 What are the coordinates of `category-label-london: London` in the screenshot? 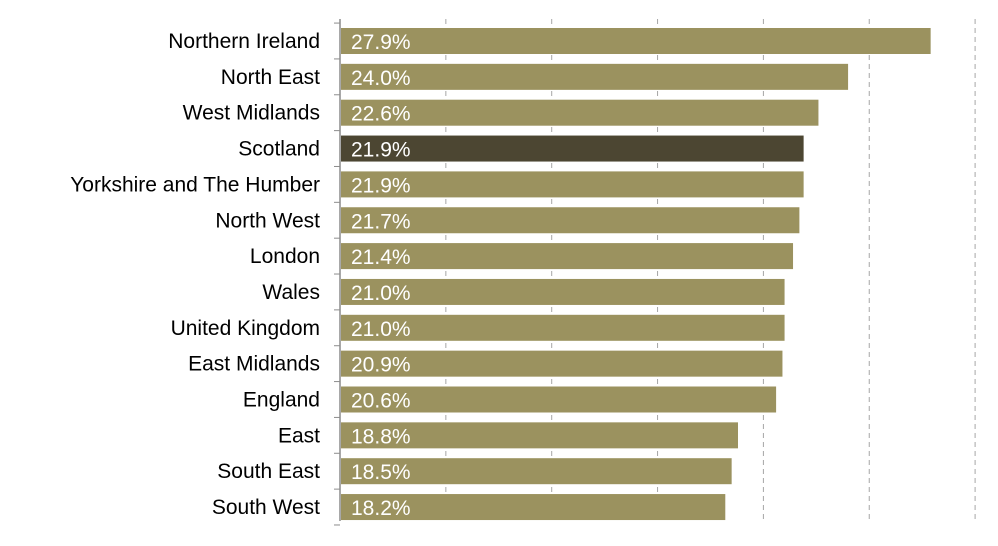 It's located at (285, 256).